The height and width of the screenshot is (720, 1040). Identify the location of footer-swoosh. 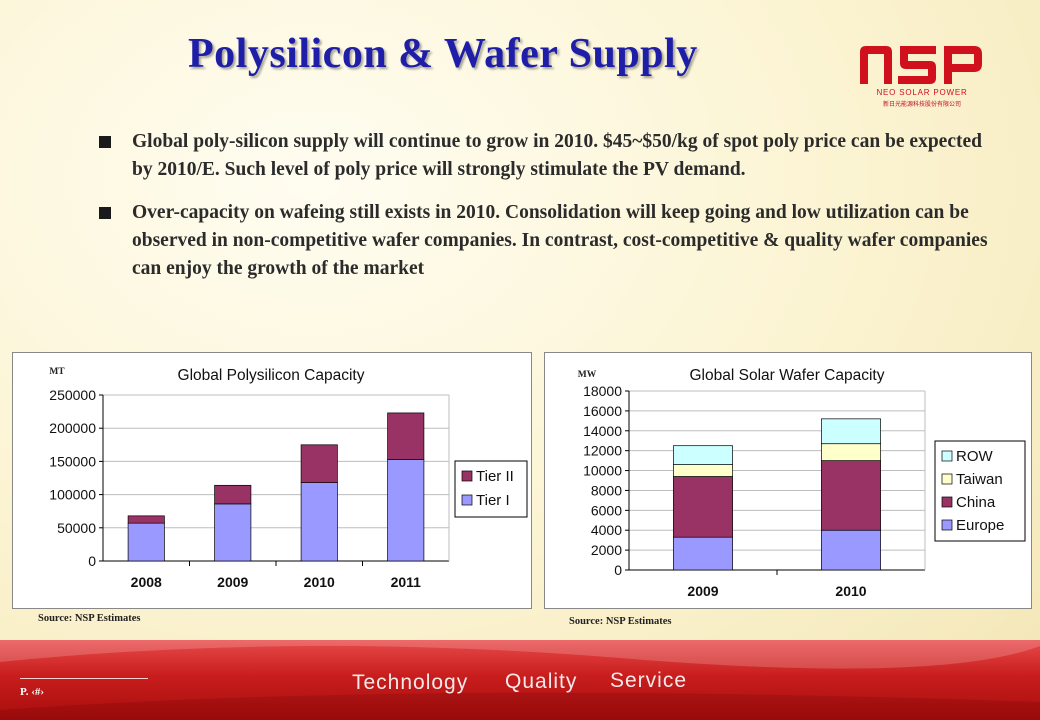
(520, 680).